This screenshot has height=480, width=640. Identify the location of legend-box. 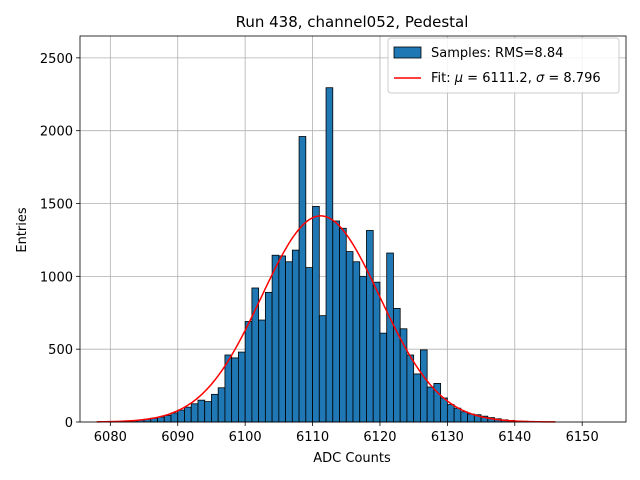
(503, 65).